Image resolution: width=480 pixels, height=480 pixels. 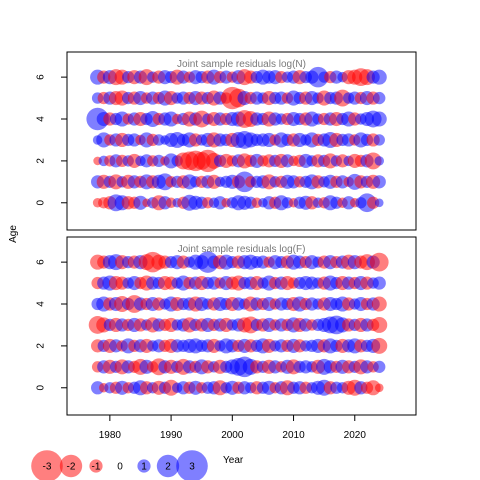 What do you see at coordinates (171, 435) in the screenshot?
I see `x-tick-label: 1990` at bounding box center [171, 435].